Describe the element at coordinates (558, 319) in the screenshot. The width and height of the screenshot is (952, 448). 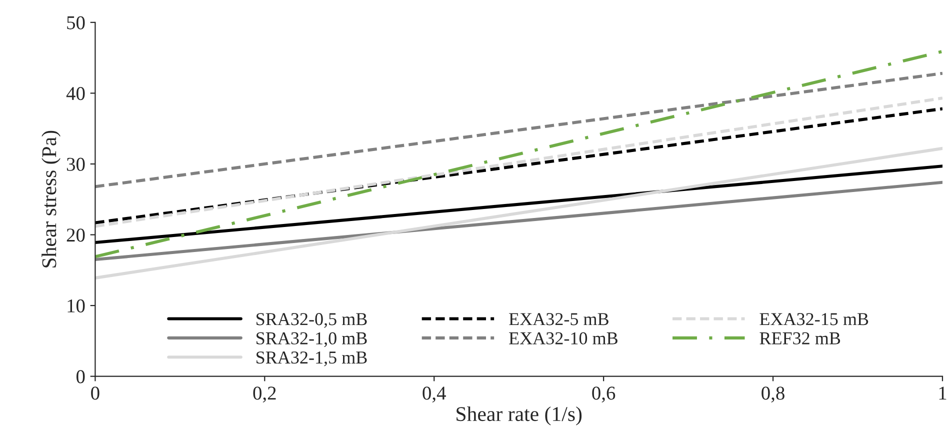
I see `legend-label: EXA32-5 mB` at that location.